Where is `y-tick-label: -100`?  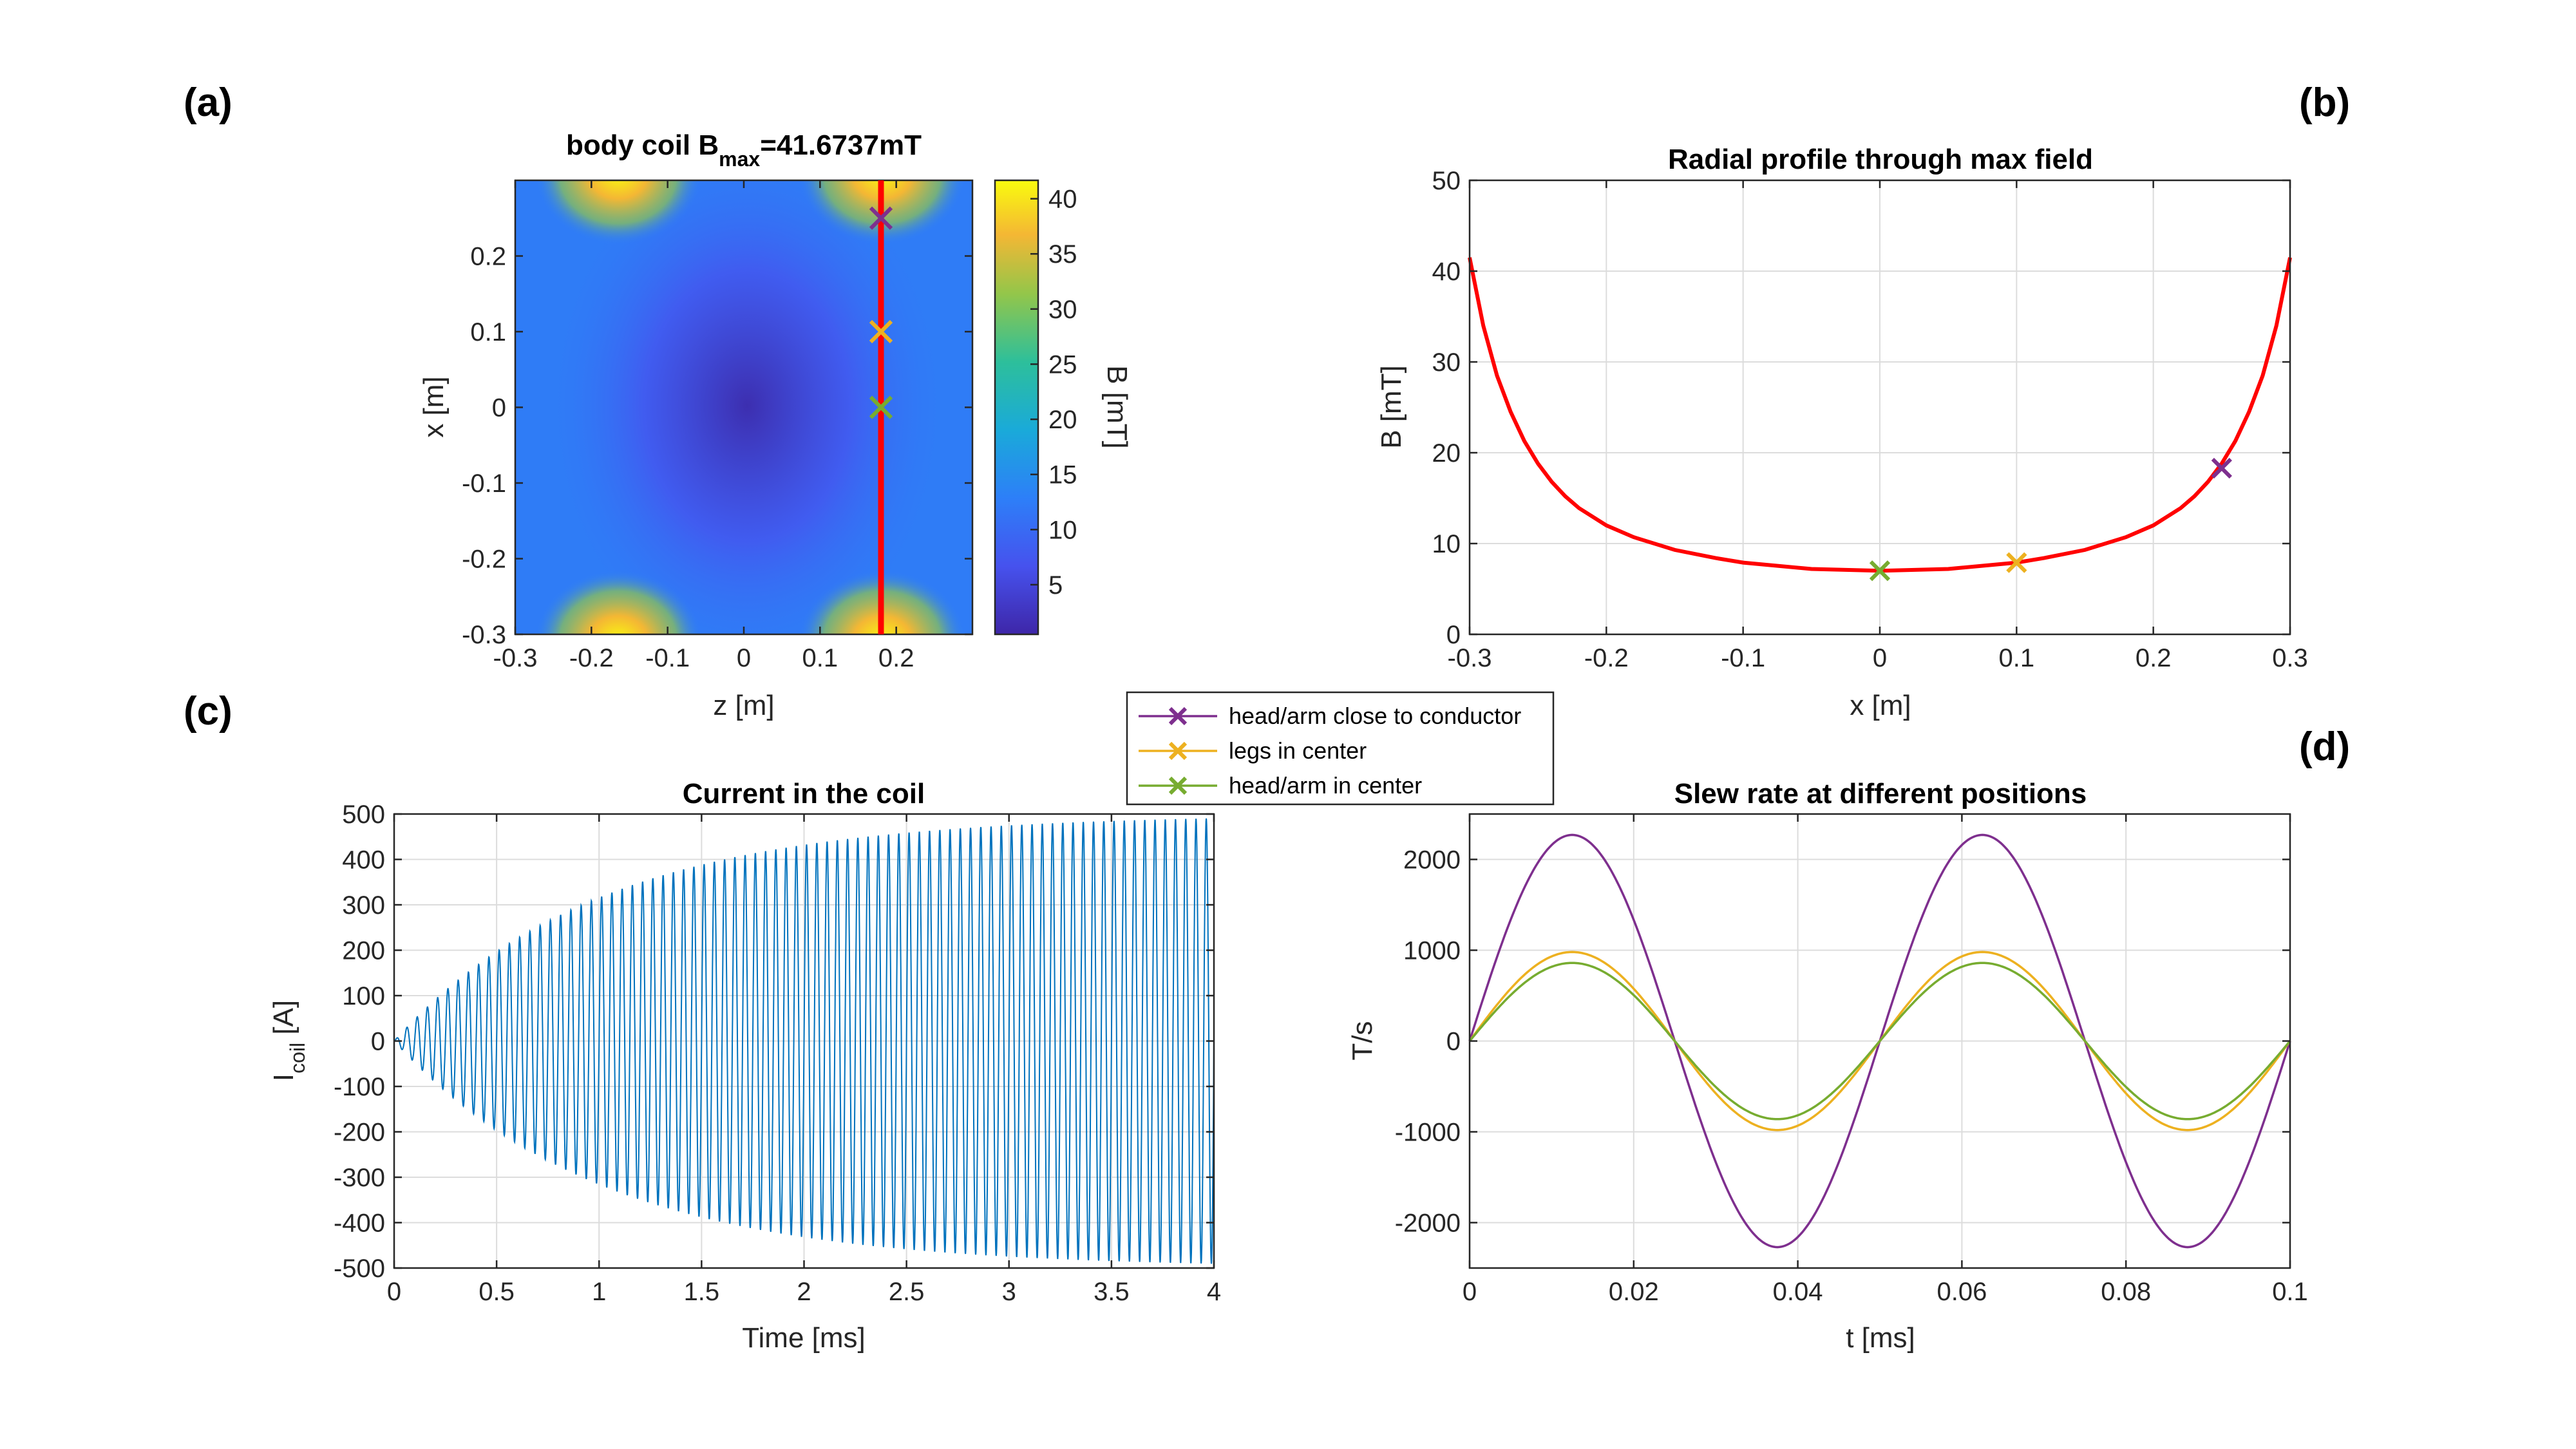 y-tick-label: -100 is located at coordinates (359, 1087).